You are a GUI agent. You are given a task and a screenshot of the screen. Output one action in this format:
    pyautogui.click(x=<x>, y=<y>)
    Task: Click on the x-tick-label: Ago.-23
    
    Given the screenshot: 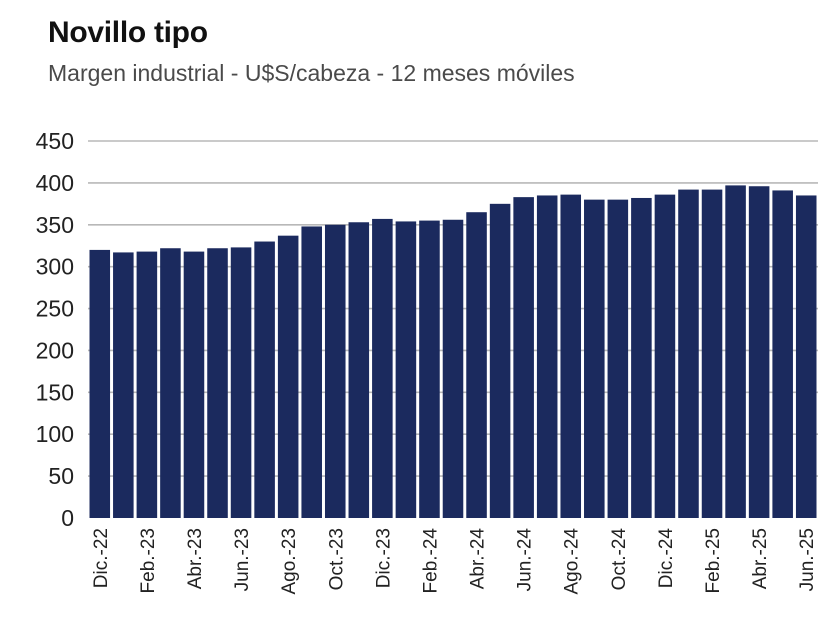 What is the action you would take?
    pyautogui.click(x=289, y=561)
    